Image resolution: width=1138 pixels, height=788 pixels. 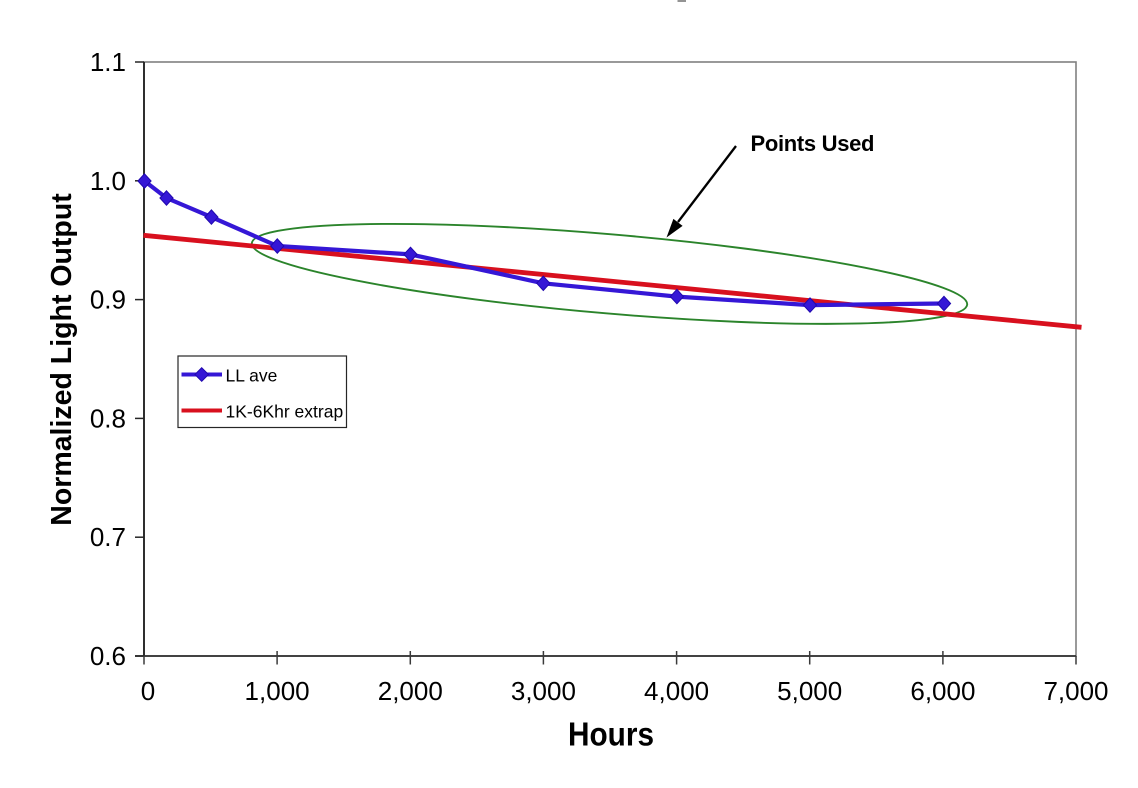 What do you see at coordinates (942, 691) in the screenshot?
I see `svg-text: 6,000` at bounding box center [942, 691].